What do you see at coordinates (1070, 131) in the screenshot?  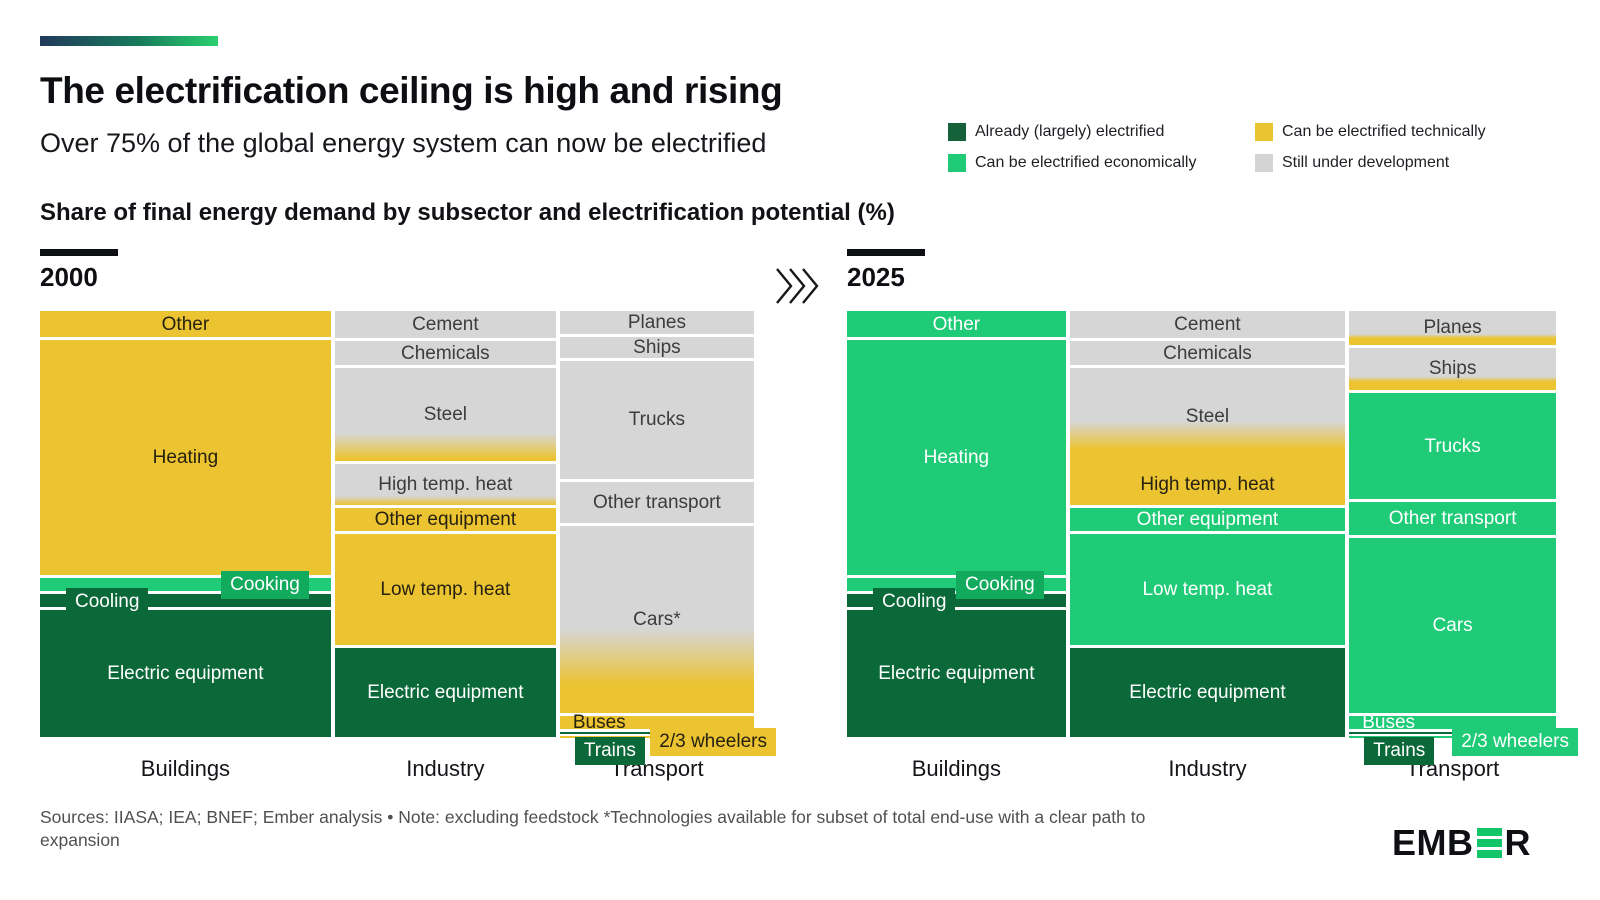 I see `legend-label: Already (largely) electrified` at bounding box center [1070, 131].